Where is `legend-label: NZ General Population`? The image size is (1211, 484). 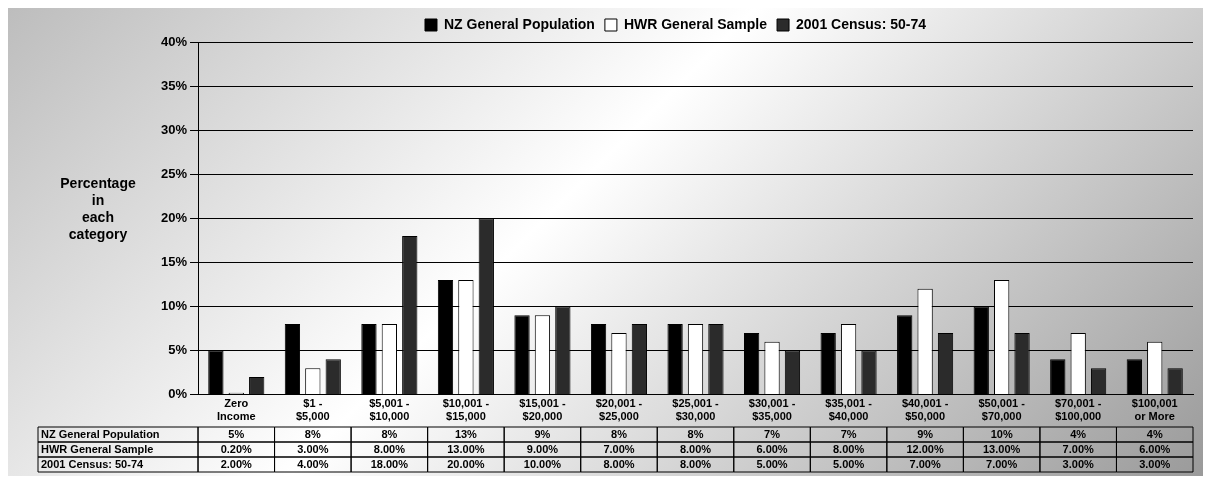
legend-label: NZ General Population is located at coordinates (519, 23).